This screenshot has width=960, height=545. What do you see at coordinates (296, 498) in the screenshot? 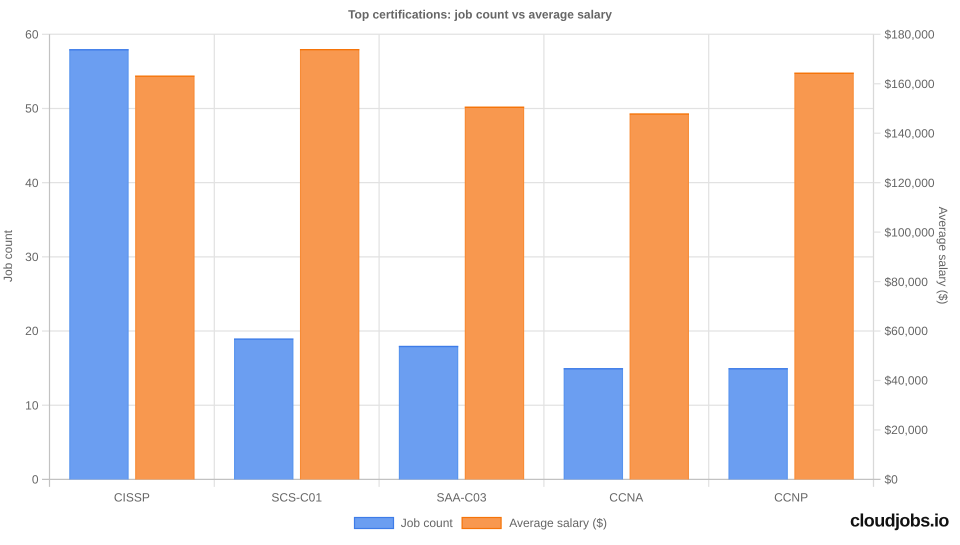
I see `svg-text: SCS-C01` at bounding box center [296, 498].